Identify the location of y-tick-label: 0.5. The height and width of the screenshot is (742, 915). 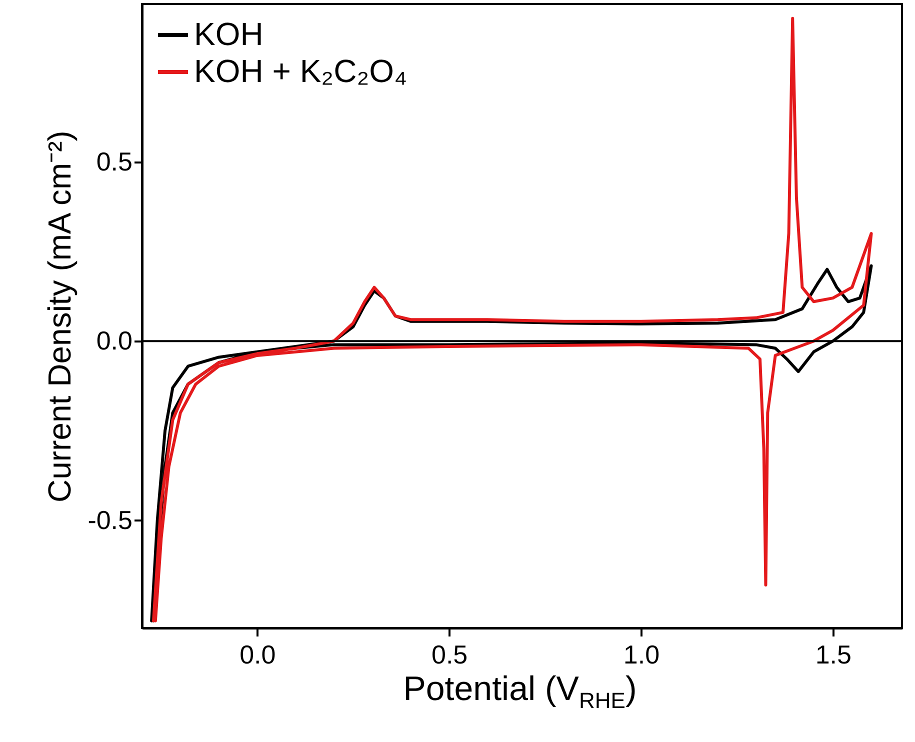
(114, 161).